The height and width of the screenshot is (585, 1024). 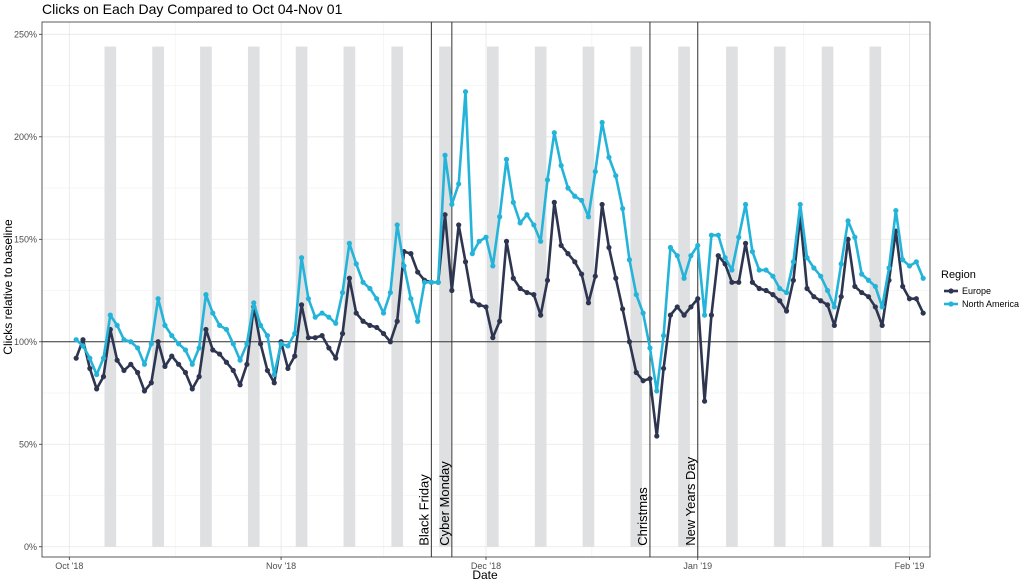 I want to click on y-tick-label: 100%, so click(x=25, y=342).